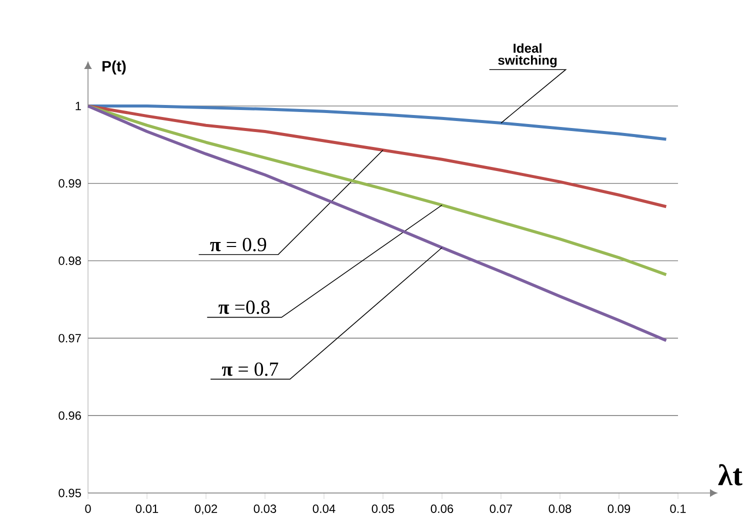  What do you see at coordinates (244, 307) in the screenshot?
I see `text: π =0.8` at bounding box center [244, 307].